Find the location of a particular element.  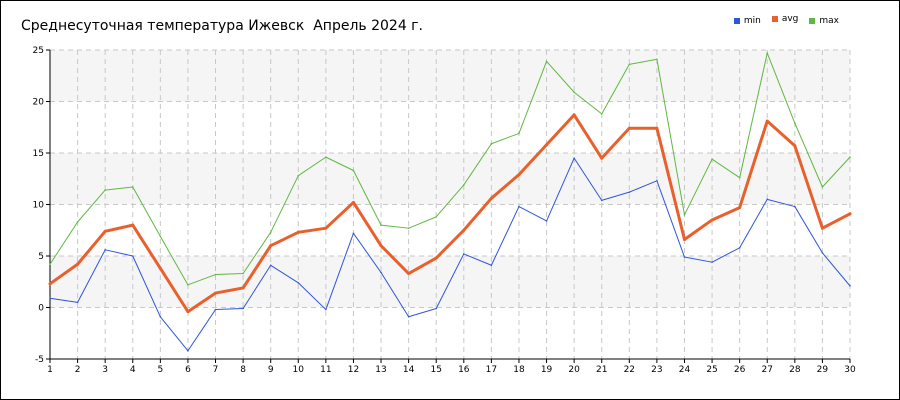

x-tick-label: 26 is located at coordinates (740, 370).